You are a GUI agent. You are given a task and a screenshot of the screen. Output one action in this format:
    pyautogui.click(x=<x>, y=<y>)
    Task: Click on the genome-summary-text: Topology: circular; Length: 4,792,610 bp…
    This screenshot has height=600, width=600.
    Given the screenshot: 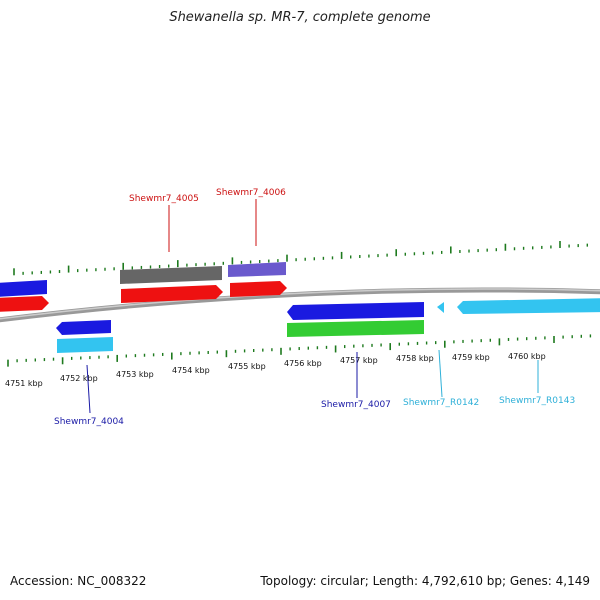 What is the action you would take?
    pyautogui.click(x=425, y=581)
    